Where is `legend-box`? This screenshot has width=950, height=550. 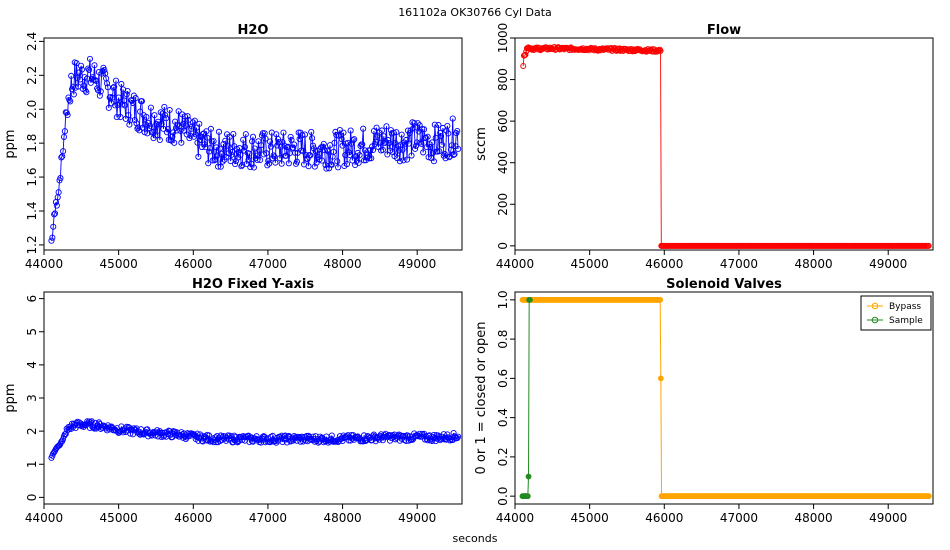
legend-box is located at coordinates (896, 313).